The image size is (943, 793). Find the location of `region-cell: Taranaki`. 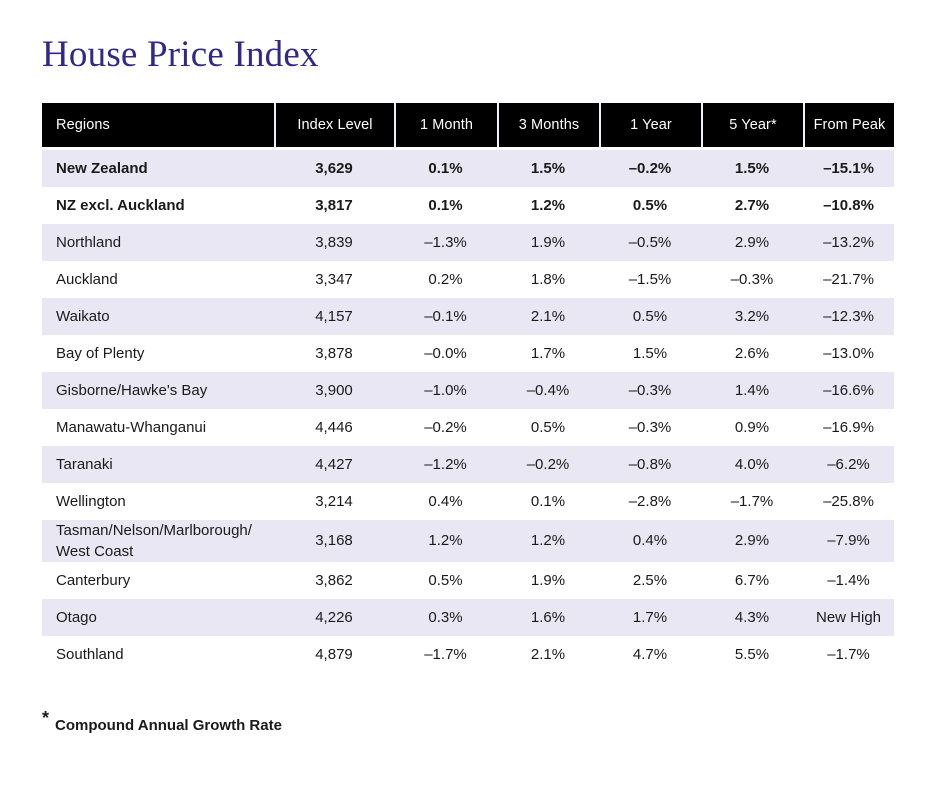

region-cell: Taranaki is located at coordinates (158, 464).